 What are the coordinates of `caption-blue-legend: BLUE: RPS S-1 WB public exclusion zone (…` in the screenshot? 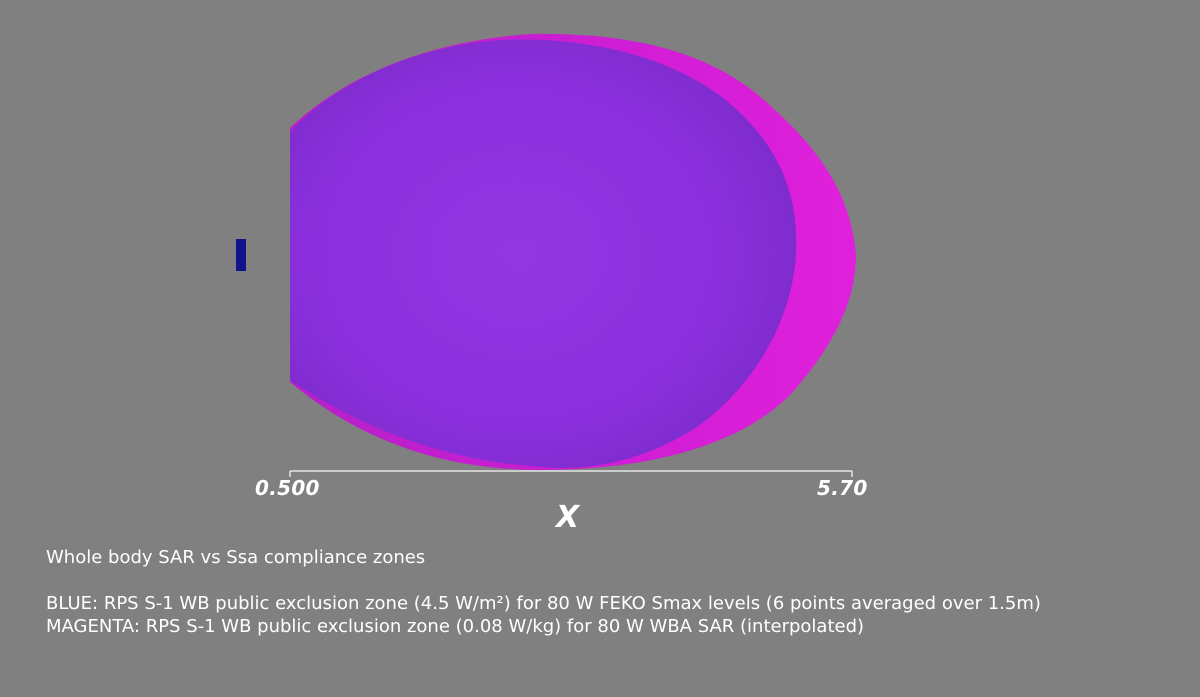 It's located at (543, 603).